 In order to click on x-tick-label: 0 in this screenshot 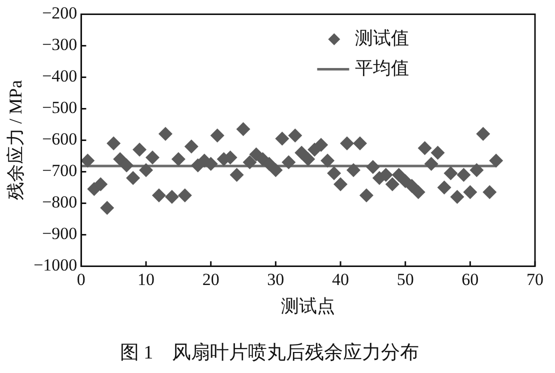, I will do `click(81, 279)`.